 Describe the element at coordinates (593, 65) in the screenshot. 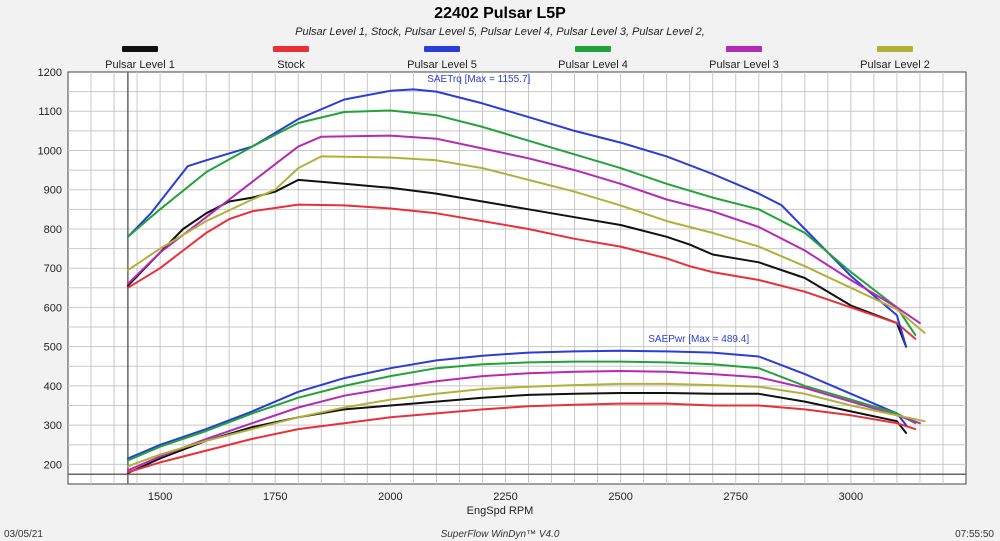

I see `legend-label: Pulsar Level 4` at that location.